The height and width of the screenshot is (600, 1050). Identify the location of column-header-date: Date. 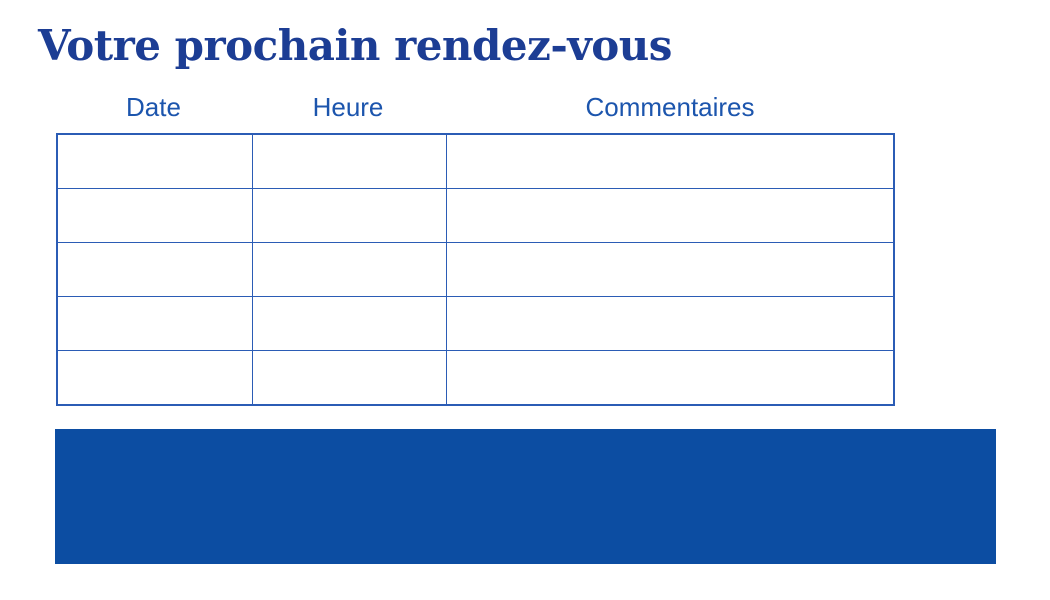
(153, 107).